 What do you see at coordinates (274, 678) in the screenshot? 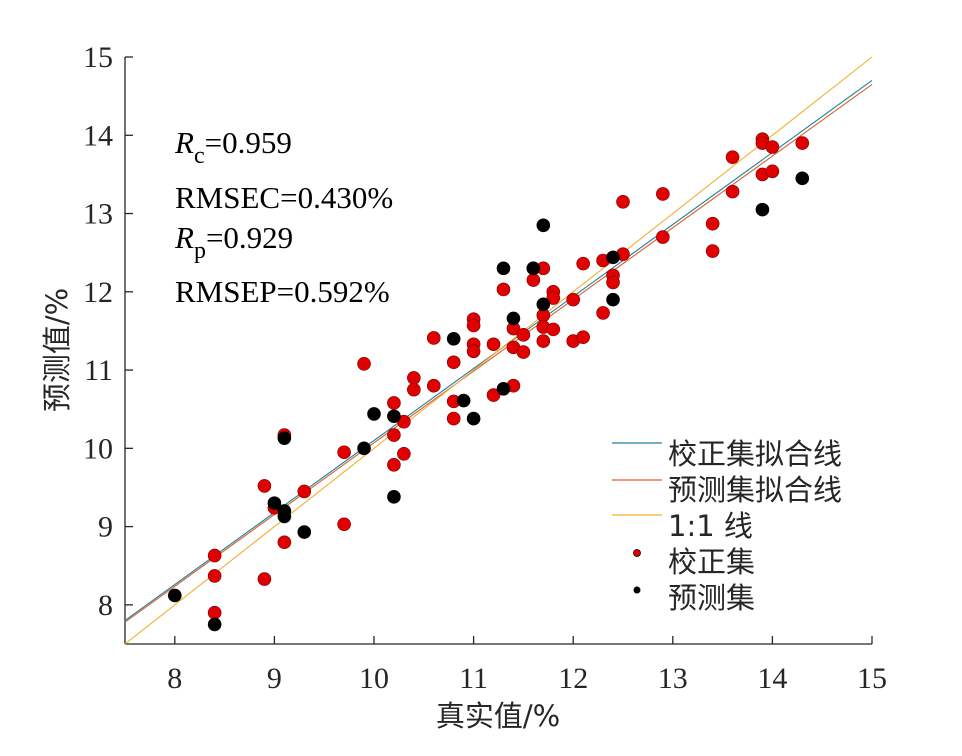
I see `x-tick-label: 9` at bounding box center [274, 678].